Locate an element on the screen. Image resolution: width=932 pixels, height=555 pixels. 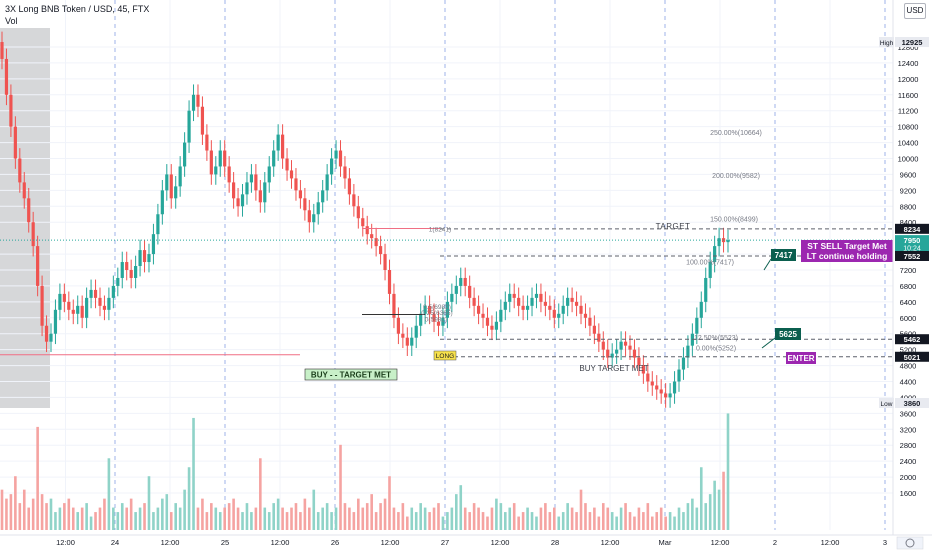
axis-settings-button is located at coordinates (910, 543).